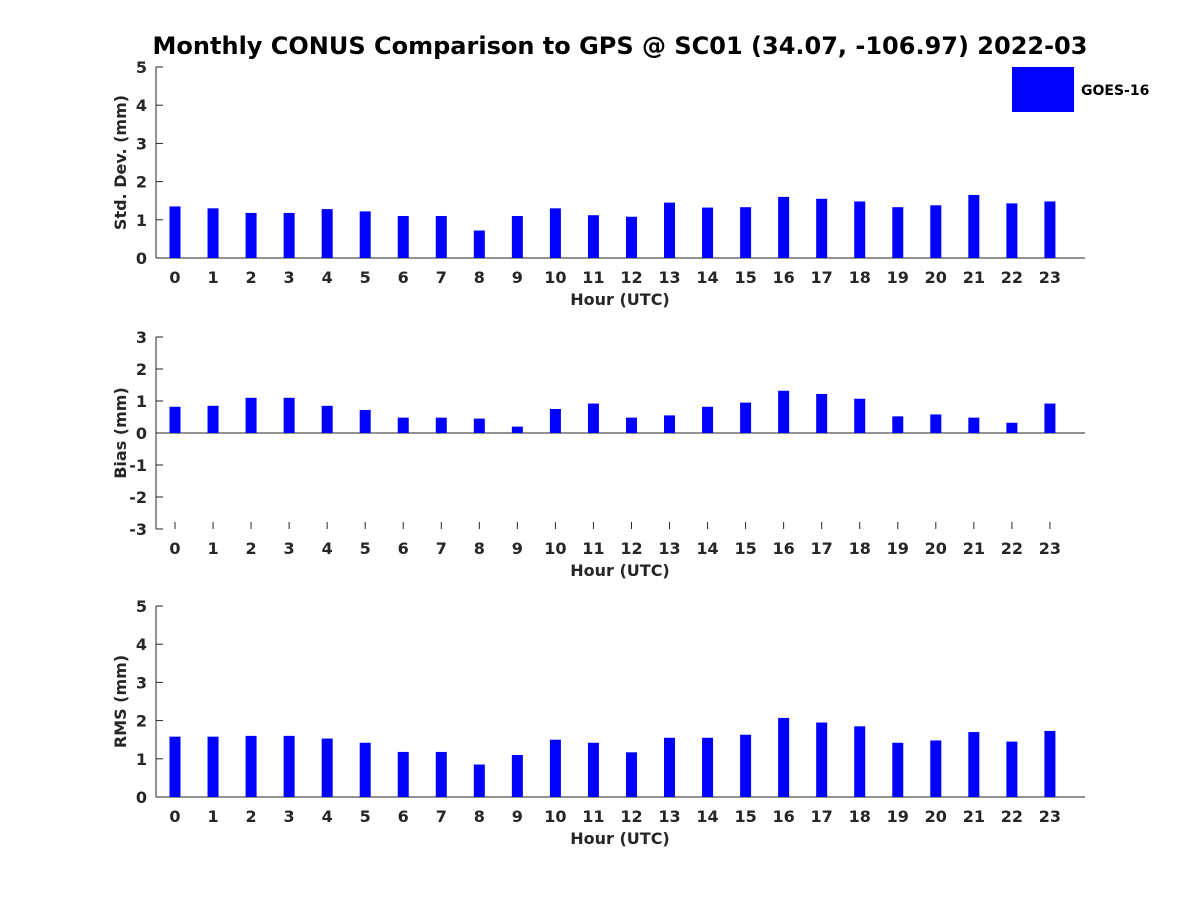  I want to click on bias-x-tick-label: 10, so click(555, 548).